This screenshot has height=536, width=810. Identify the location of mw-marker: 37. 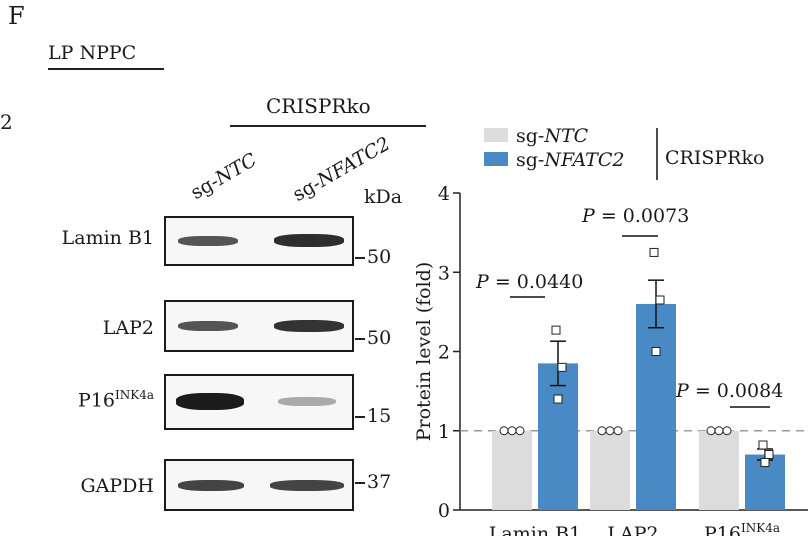
(373, 482).